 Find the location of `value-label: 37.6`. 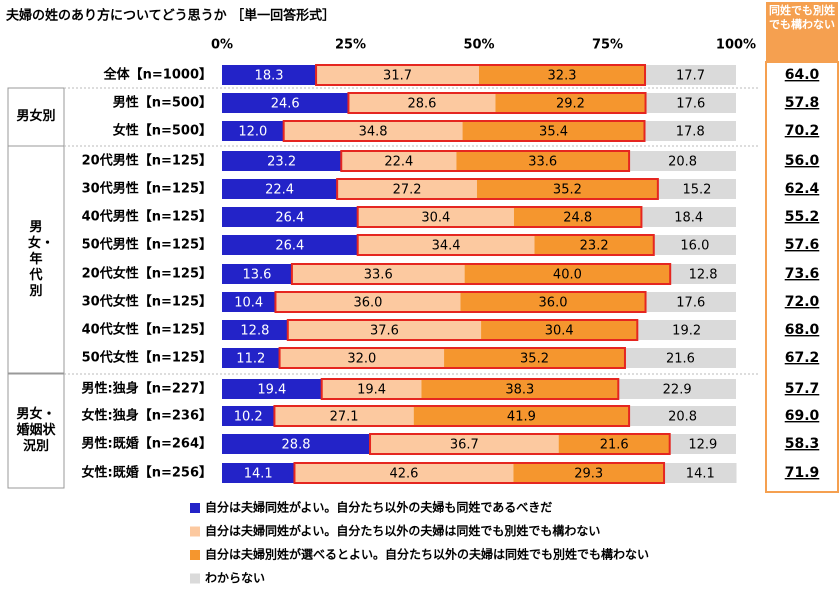

value-label: 37.6 is located at coordinates (384, 331).